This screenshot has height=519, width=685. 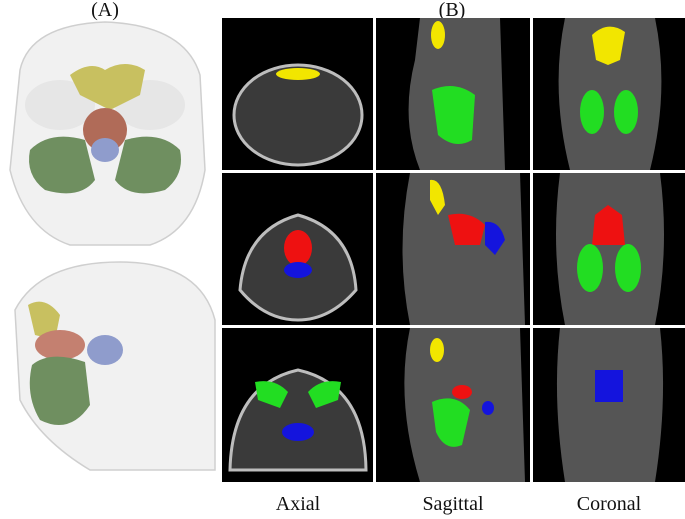 I want to click on view-label: Axial, so click(x=298, y=504).